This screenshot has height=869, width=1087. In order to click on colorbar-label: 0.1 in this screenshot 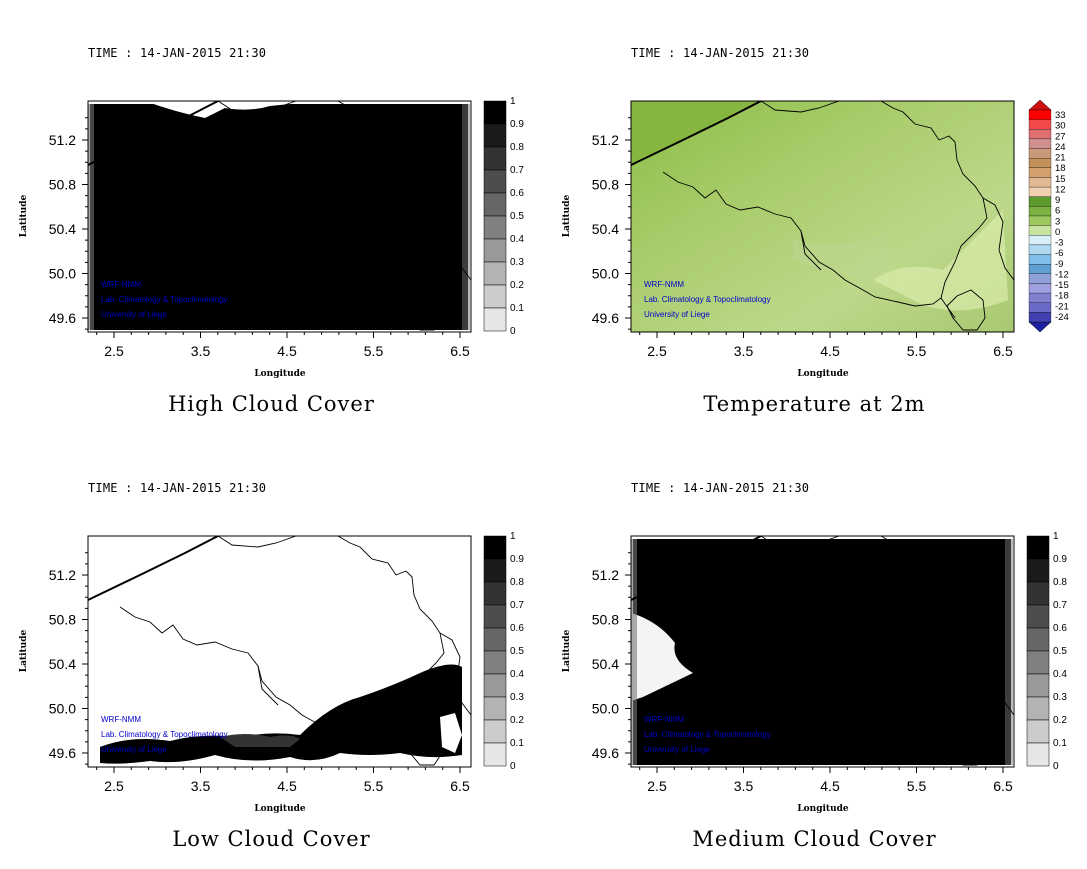, I will do `click(517, 308)`.